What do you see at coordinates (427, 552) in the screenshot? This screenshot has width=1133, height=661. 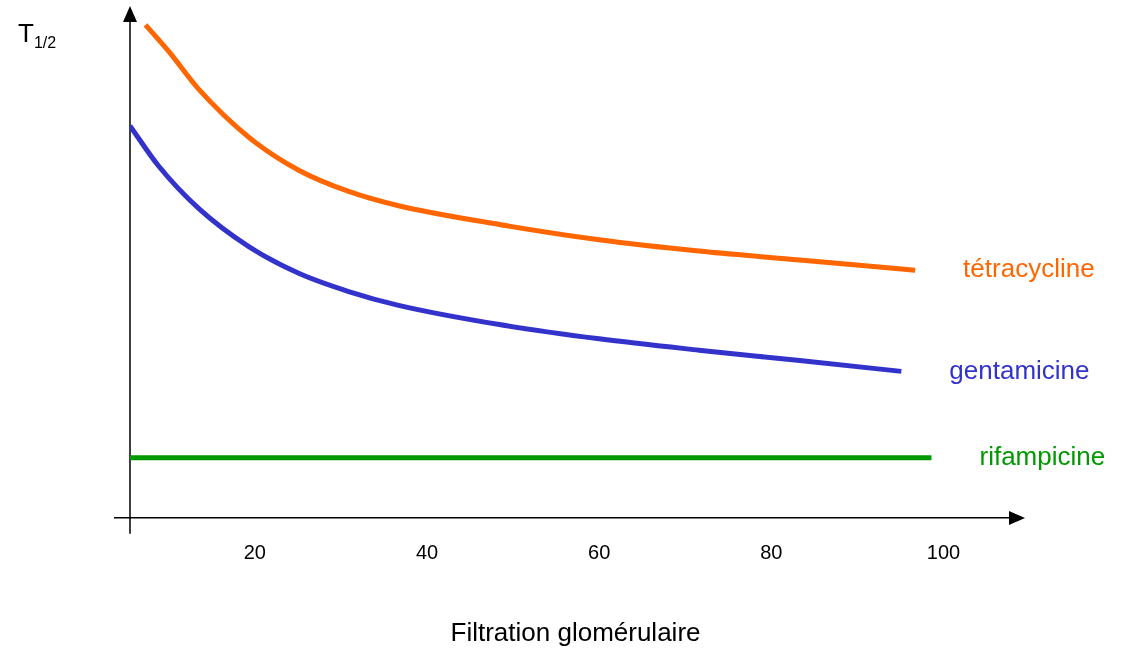 I see `x-tick-label: 40` at bounding box center [427, 552].